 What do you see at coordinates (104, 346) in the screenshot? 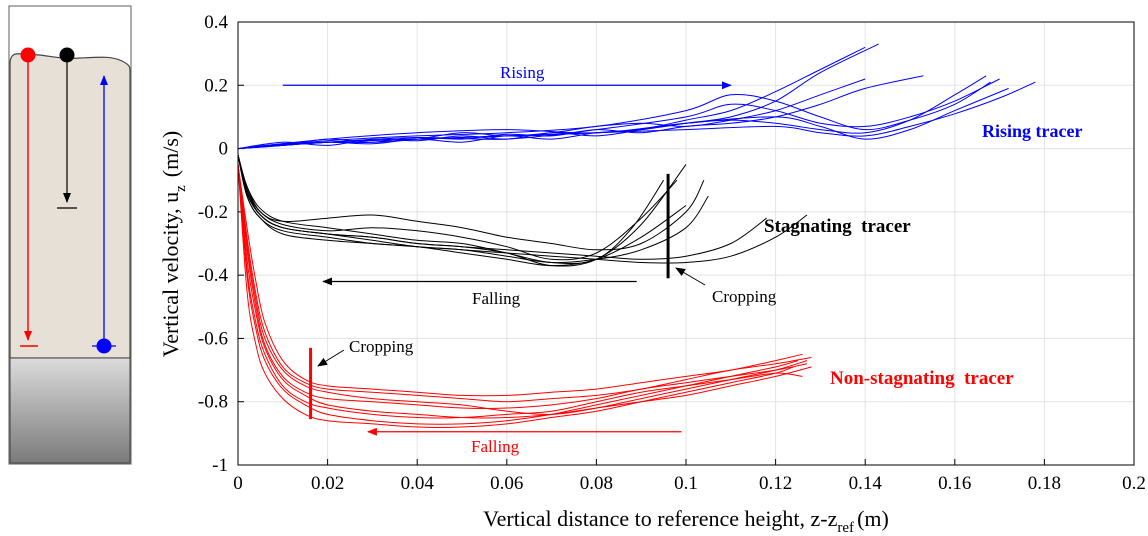
I see `blue-tracer-dot` at bounding box center [104, 346].